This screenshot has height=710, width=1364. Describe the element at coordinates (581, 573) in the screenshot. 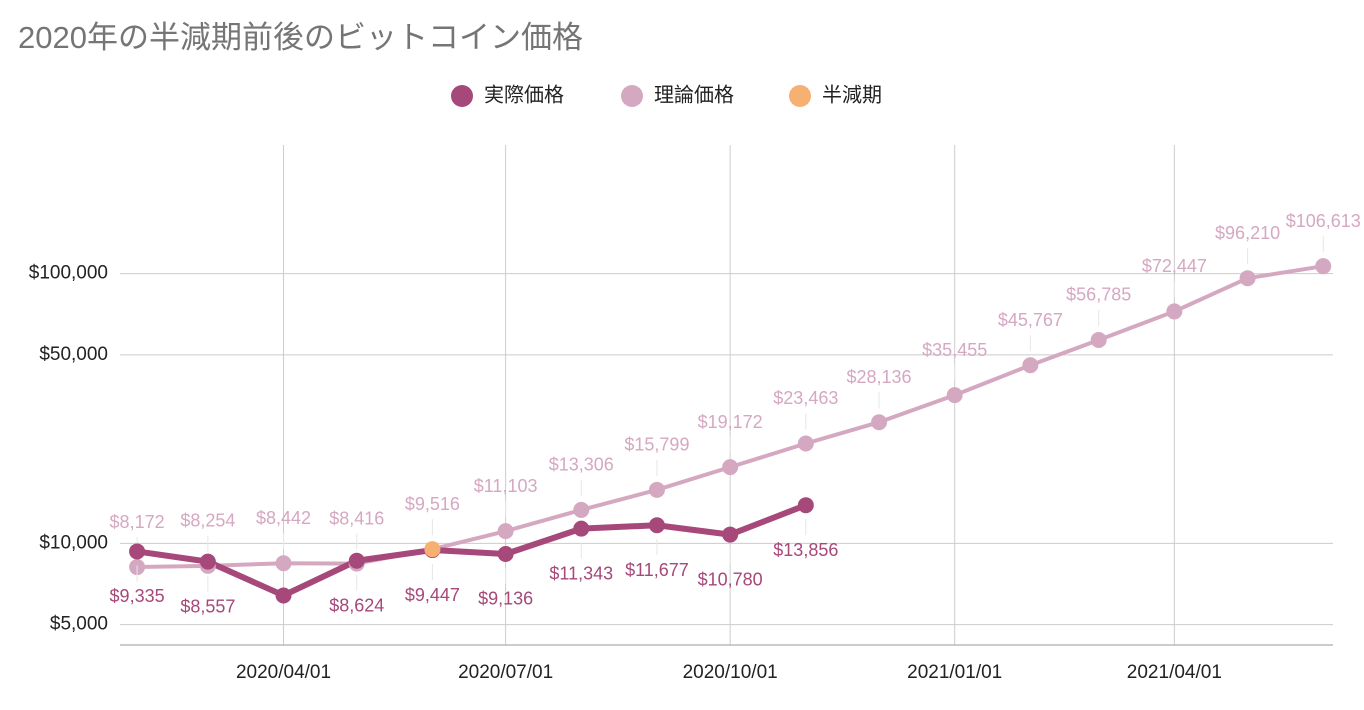

I see `data-label: $11,343` at that location.